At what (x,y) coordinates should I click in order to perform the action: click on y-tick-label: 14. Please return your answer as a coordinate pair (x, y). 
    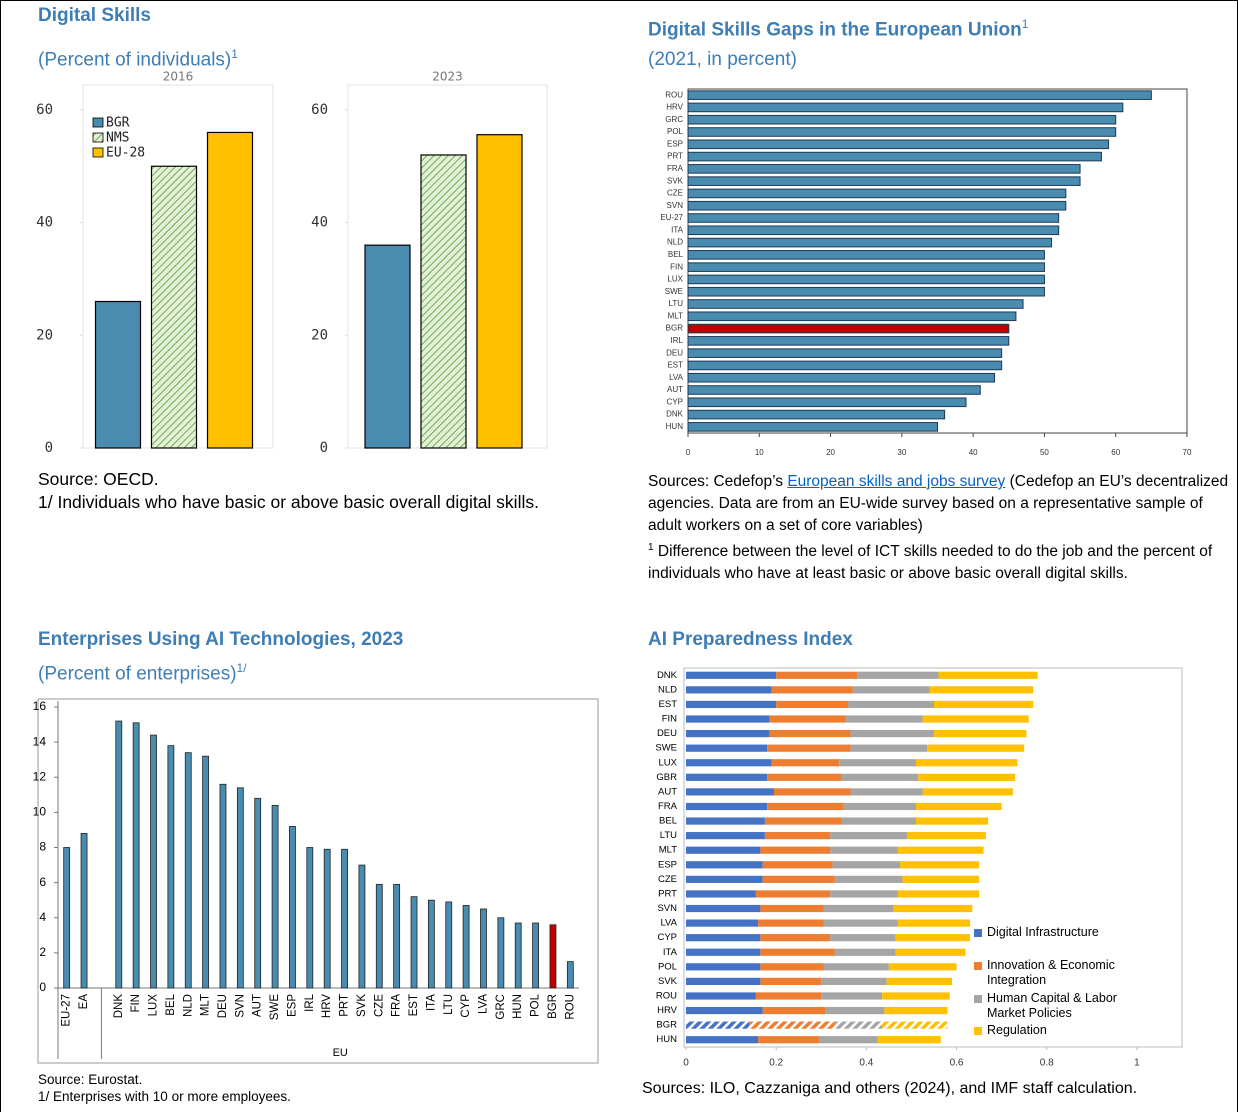
    Looking at the image, I should click on (40, 741).